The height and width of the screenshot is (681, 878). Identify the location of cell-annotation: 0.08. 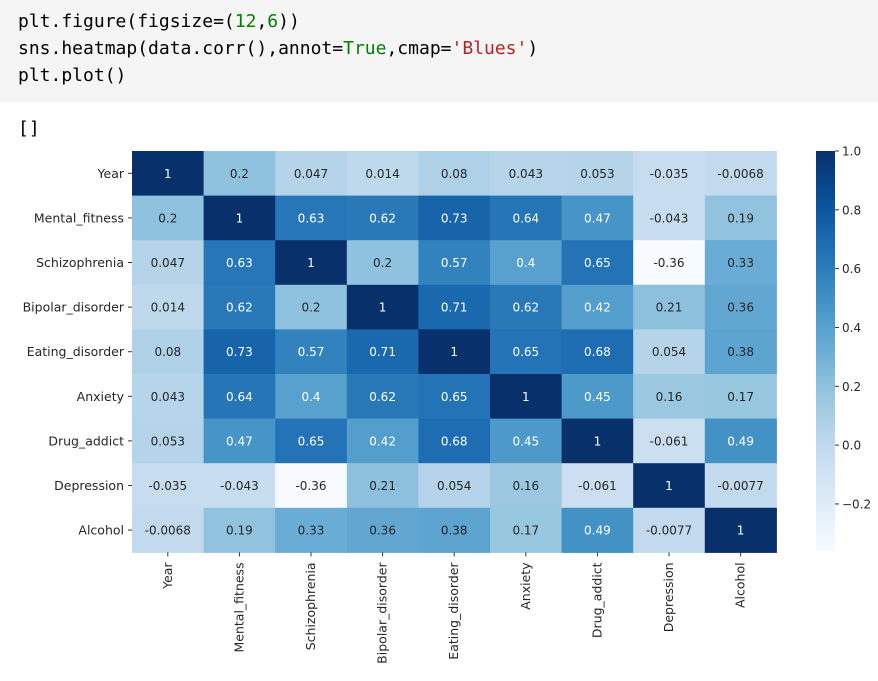
(454, 174).